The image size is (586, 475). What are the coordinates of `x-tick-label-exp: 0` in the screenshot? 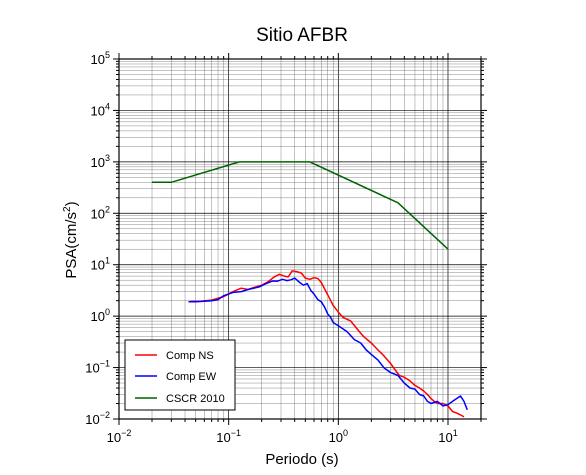 It's located at (345, 433).